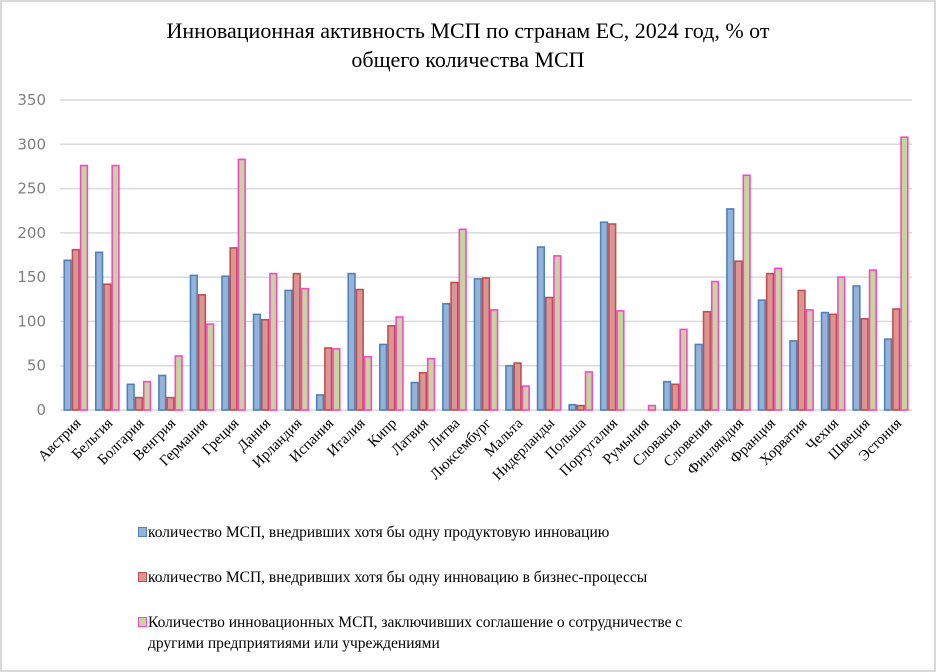 The height and width of the screenshot is (672, 936). What do you see at coordinates (31, 277) in the screenshot?
I see `y-tick-label: 150` at bounding box center [31, 277].